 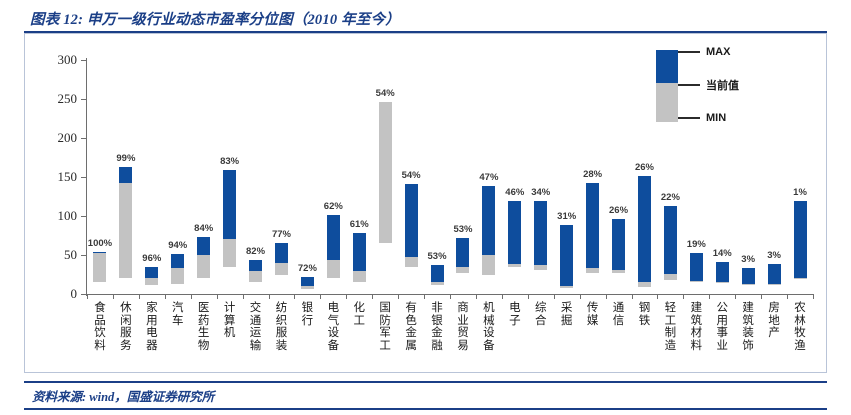 I want to click on bar-value-label: 83%, so click(x=230, y=161).